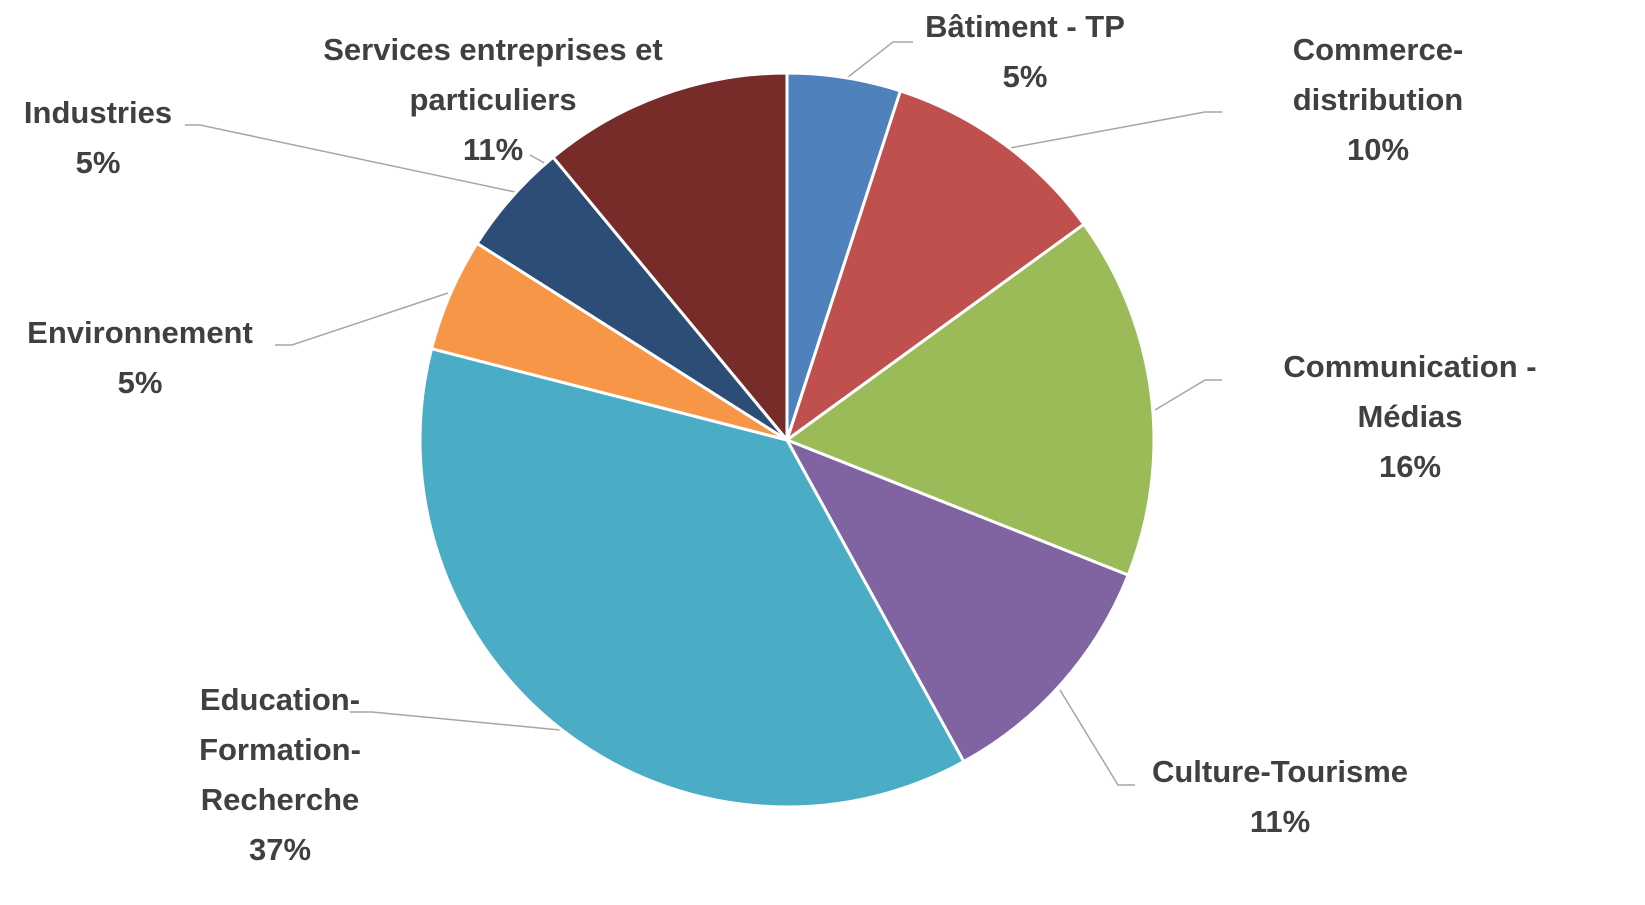 This screenshot has height=905, width=1645. I want to click on value-label: 10%, so click(1378, 149).